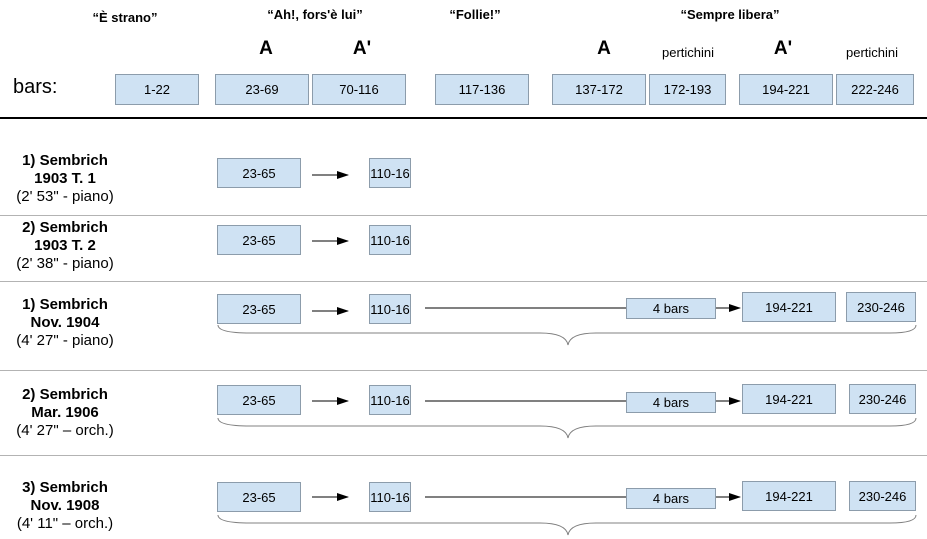 The height and width of the screenshot is (539, 927). I want to click on bar-range-box: 194-221, so click(786, 89).